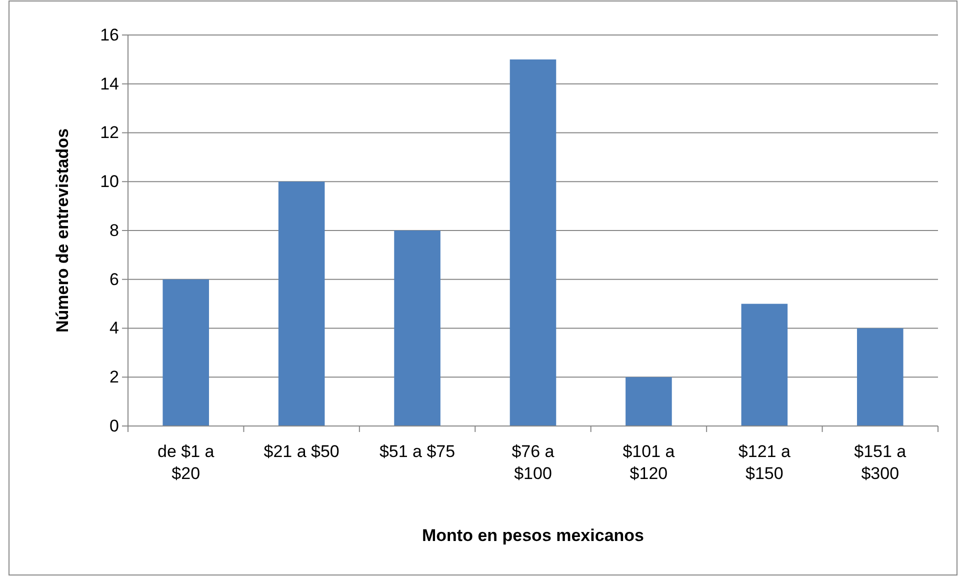 This screenshot has height=578, width=959. Describe the element at coordinates (62, 230) in the screenshot. I see `y-axis-title: Número de entrevistados` at that location.